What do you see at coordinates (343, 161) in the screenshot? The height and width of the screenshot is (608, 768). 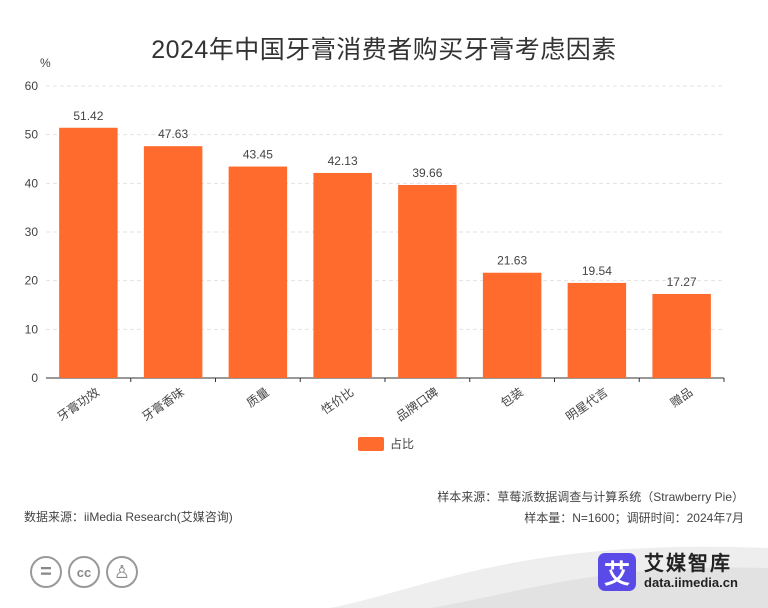 I see `data-label: 42.13` at bounding box center [343, 161].